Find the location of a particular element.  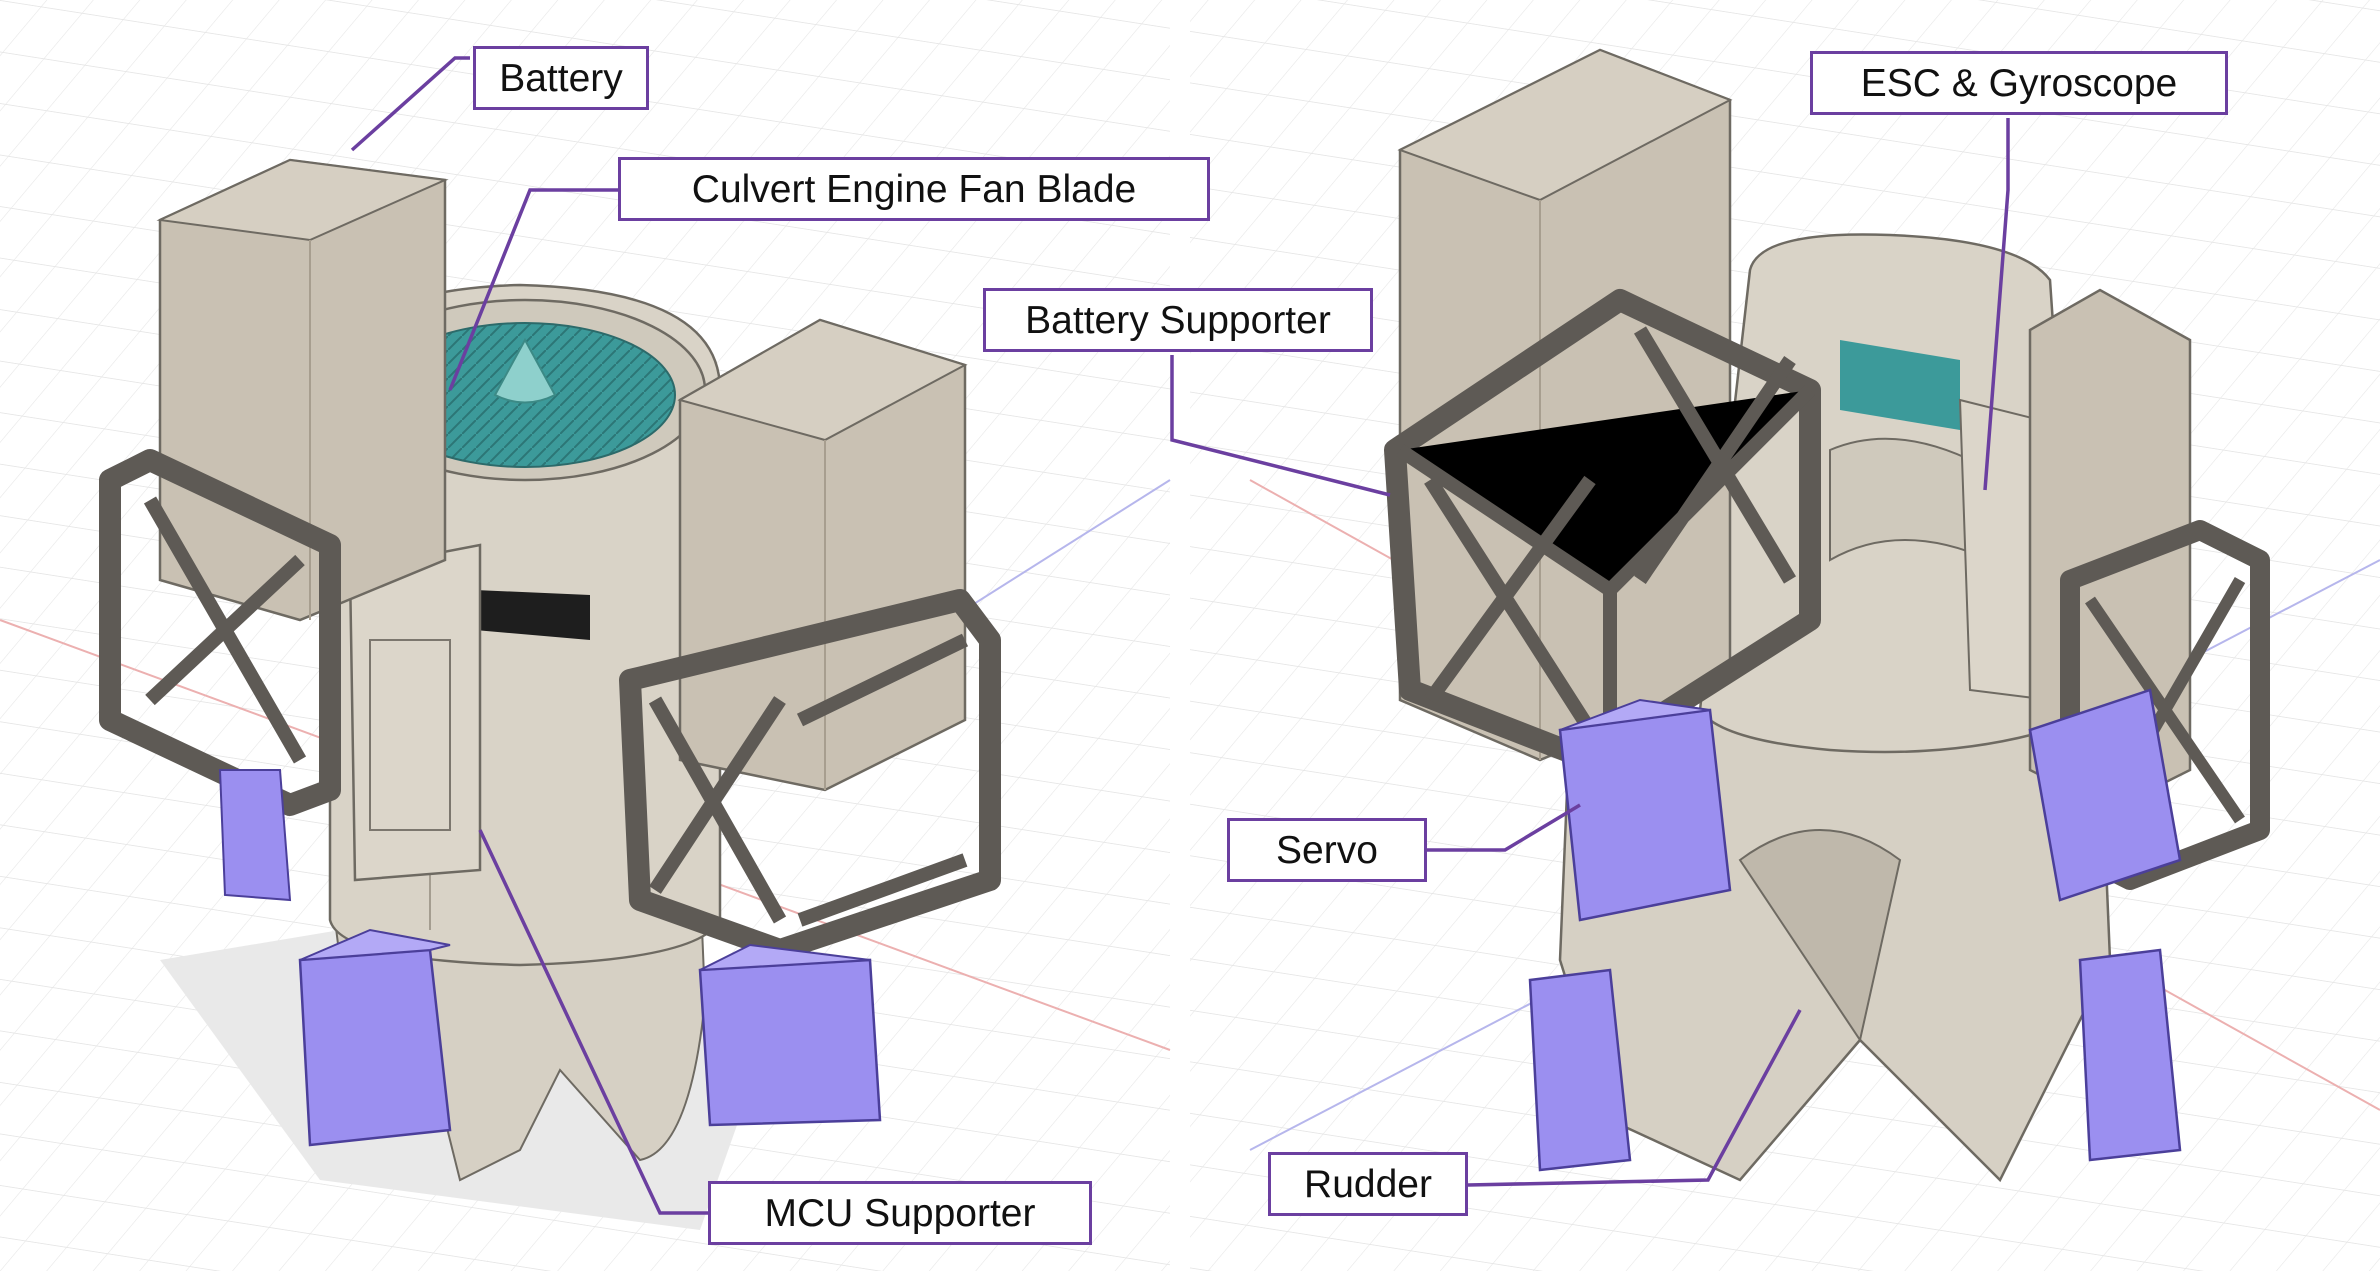

right-servo-d is located at coordinates (2130, 1055).